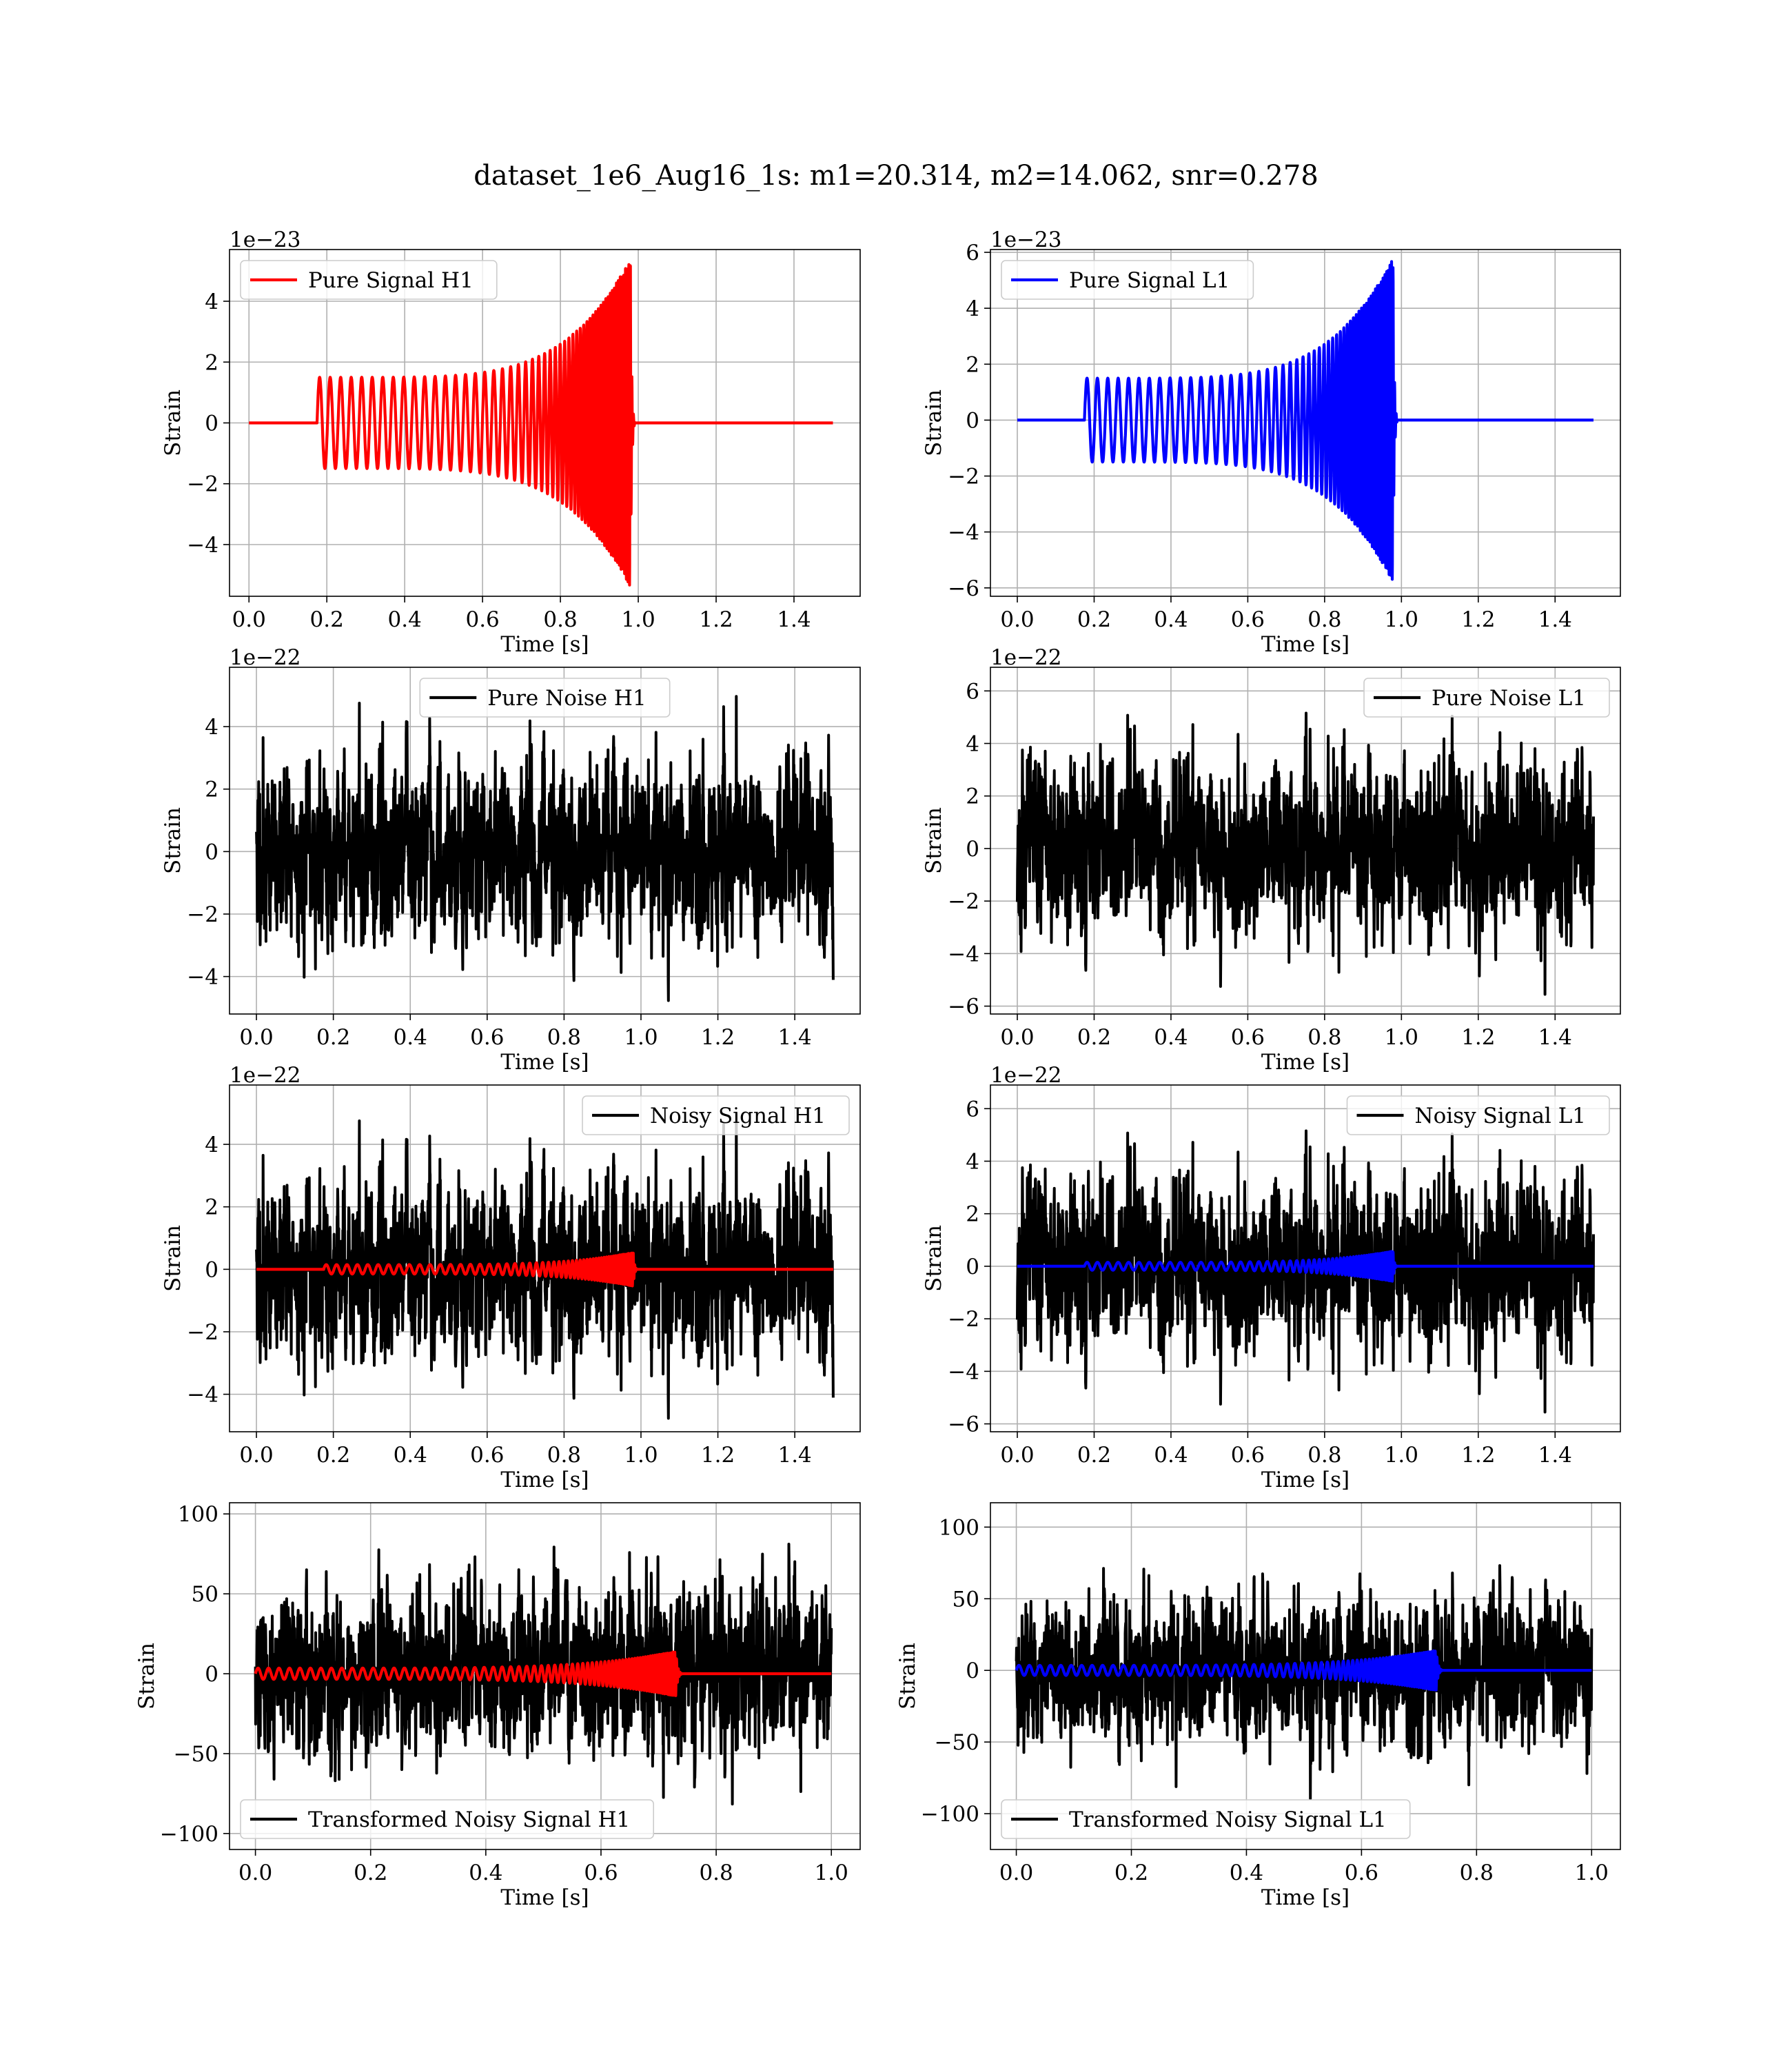  I want to click on legend-label: Transformed Noisy Signal L1, so click(1228, 1819).